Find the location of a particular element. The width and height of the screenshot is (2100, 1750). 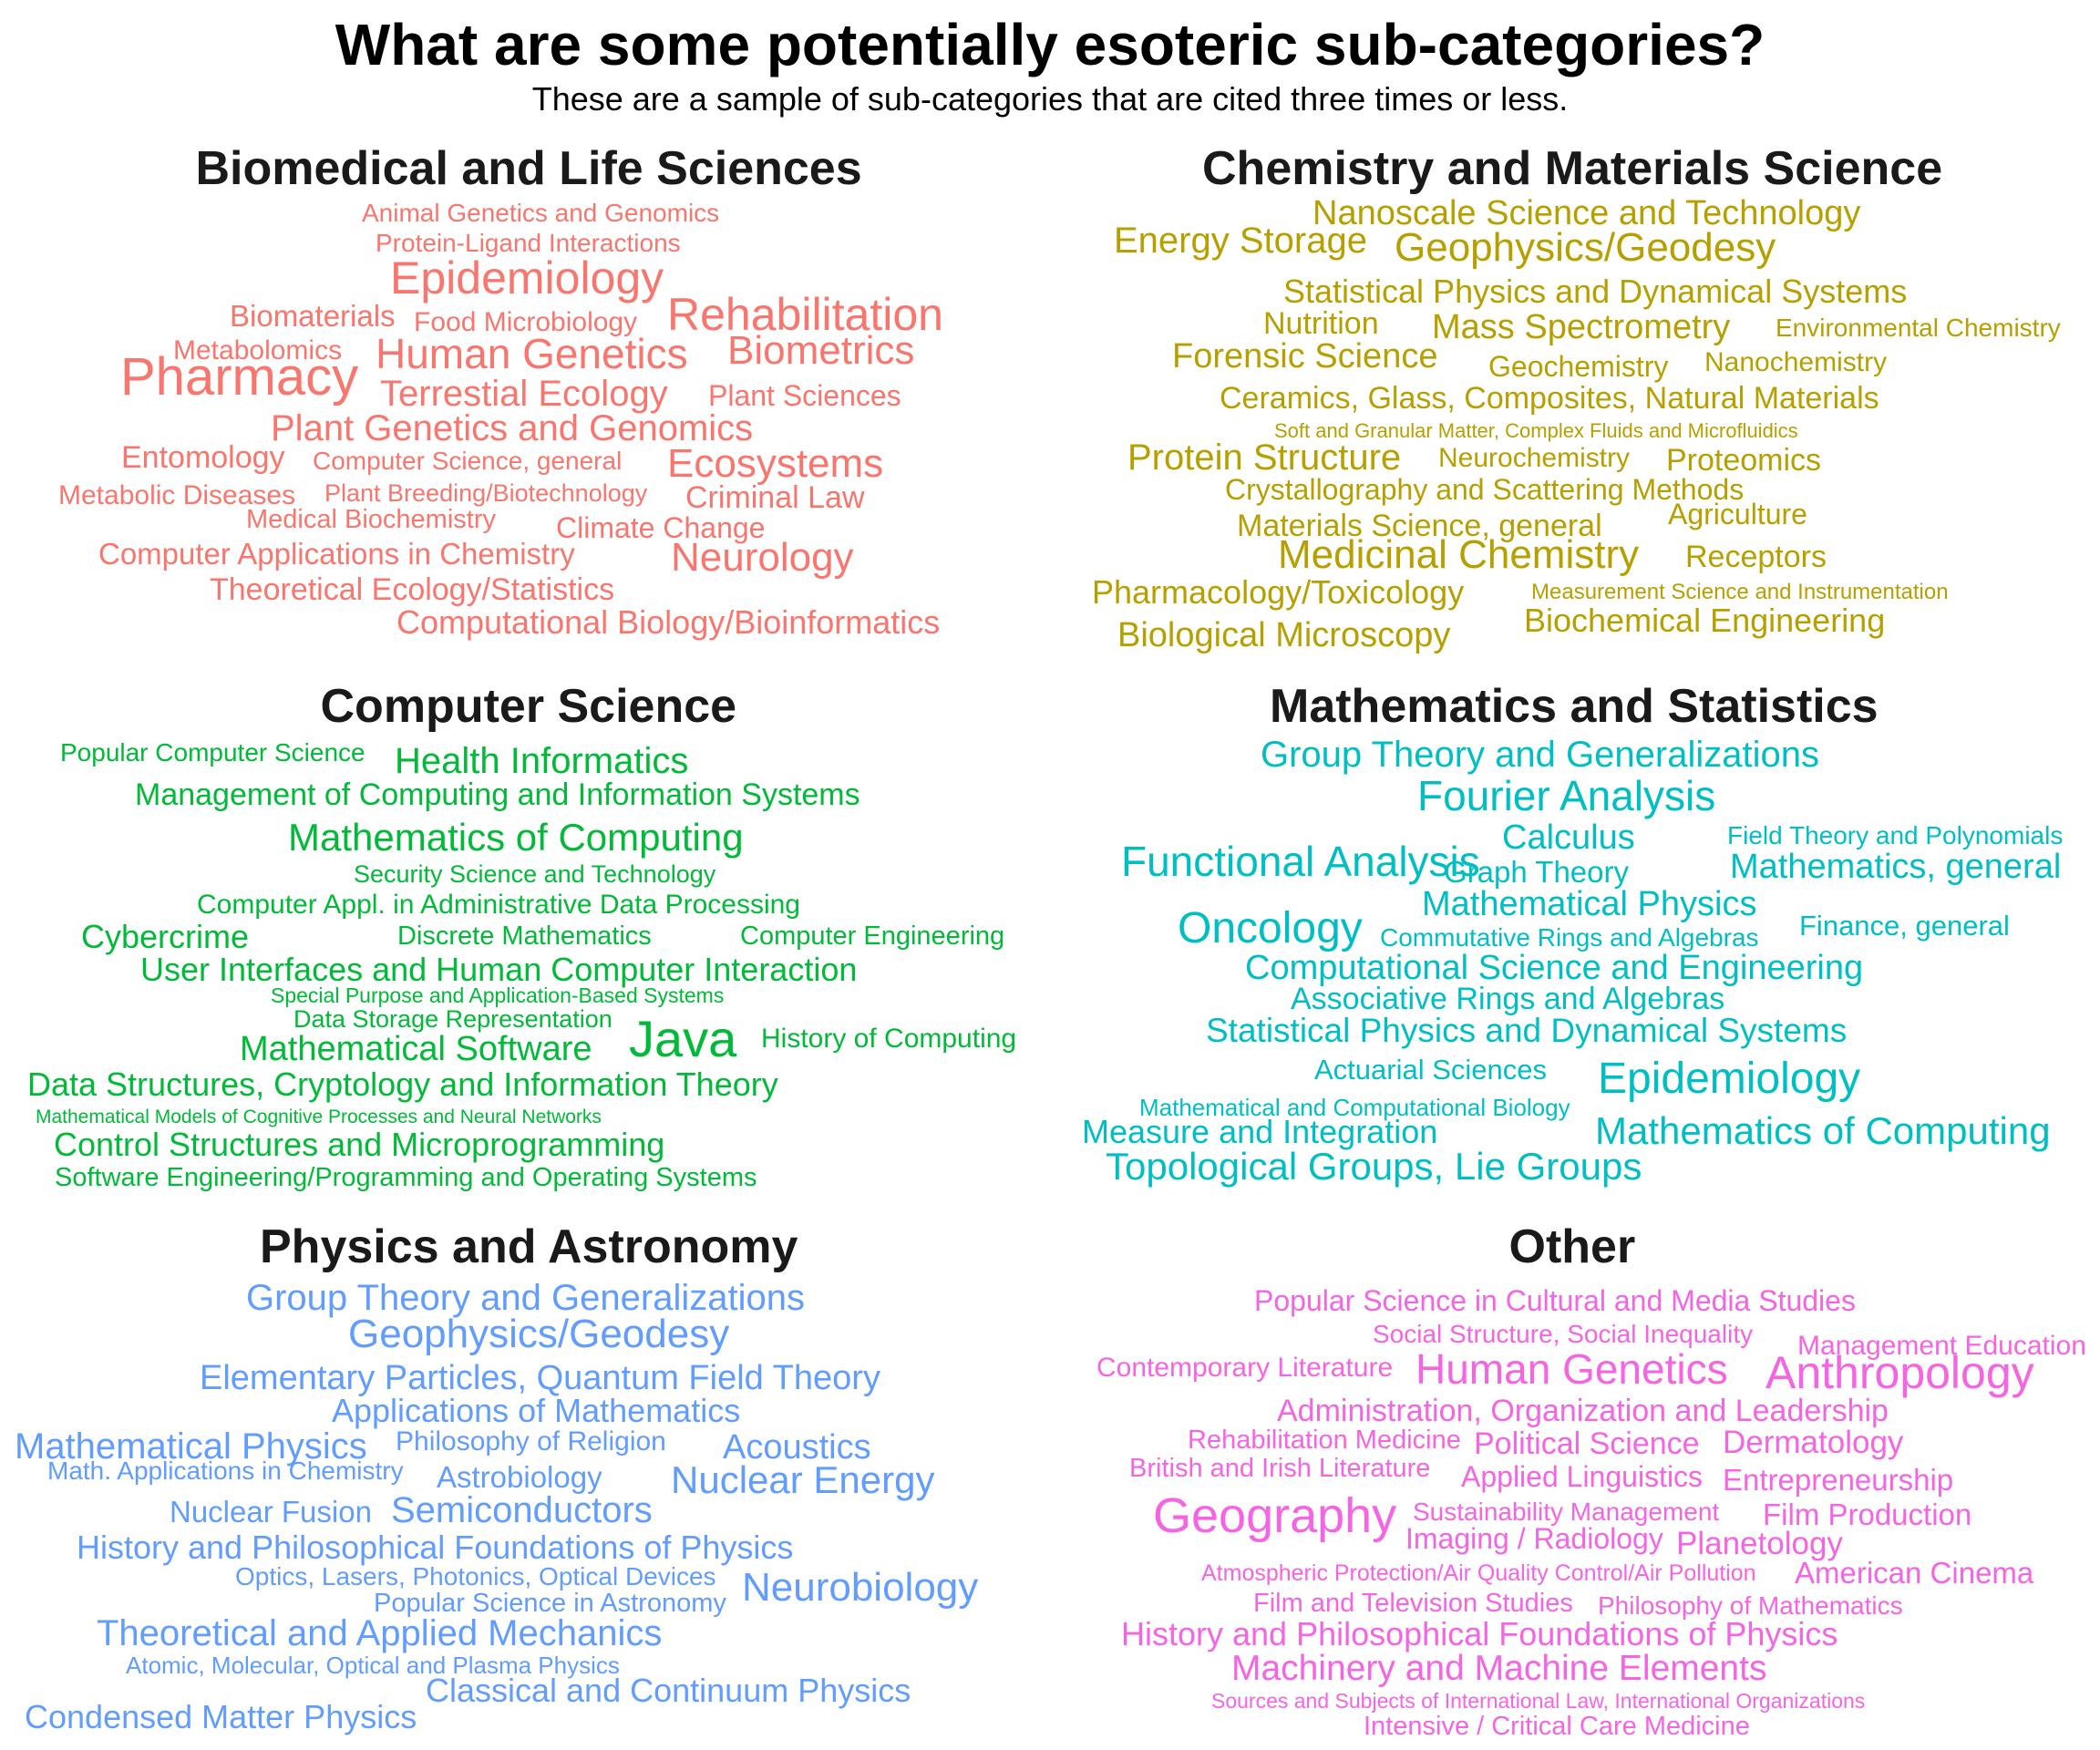

panel-title-other: Other is located at coordinates (1572, 1246).